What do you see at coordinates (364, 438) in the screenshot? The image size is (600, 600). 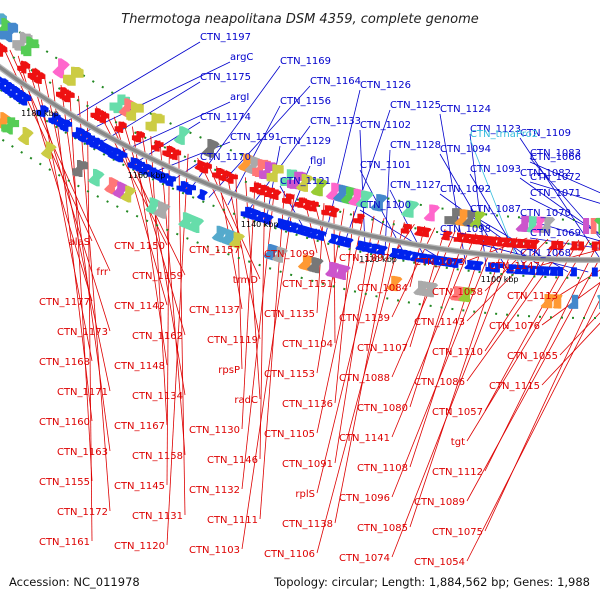 I see `reverse-label-ctn-1141: CTN_1141` at bounding box center [364, 438].